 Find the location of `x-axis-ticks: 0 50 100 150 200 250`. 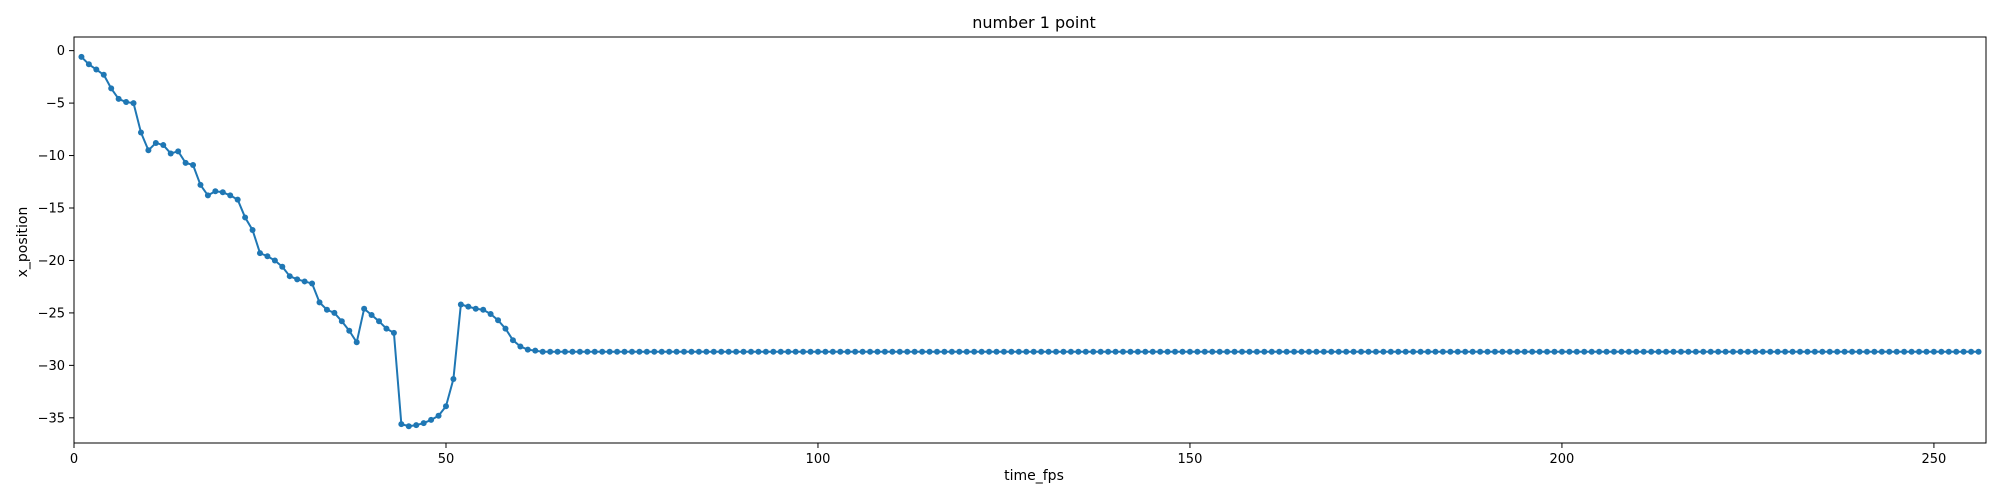

x-axis-ticks: 0 50 100 150 200 250 is located at coordinates (1008, 455).